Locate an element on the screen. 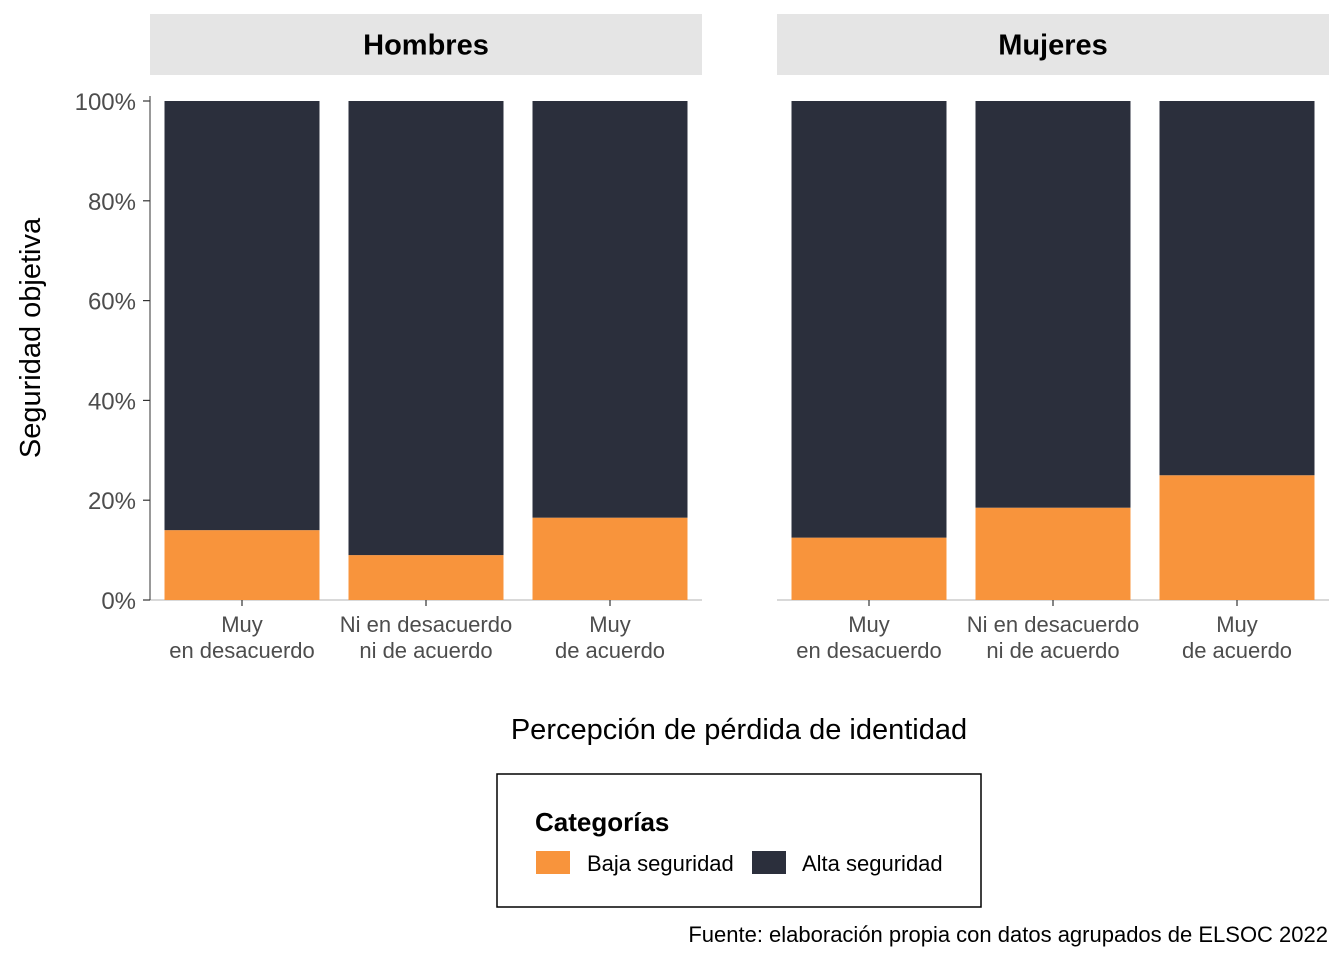 The image size is (1344, 960). x-axis-title: Percepción de pérdida de identidad is located at coordinates (739, 730).